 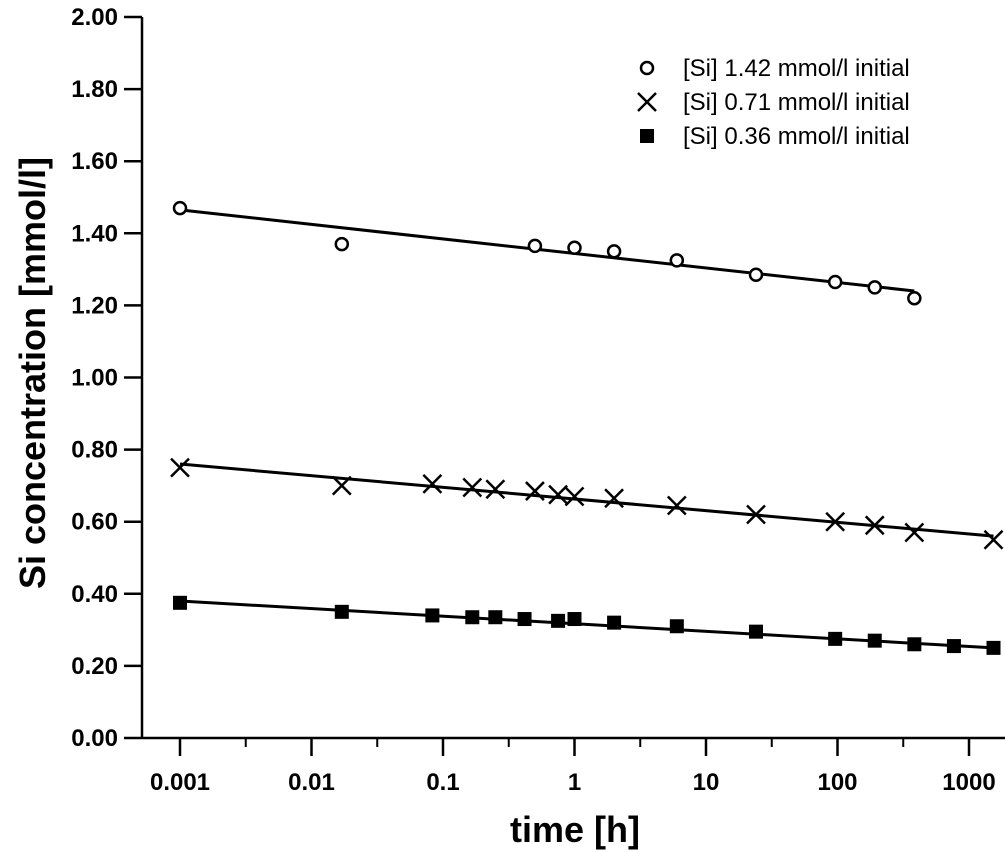 What do you see at coordinates (94, 594) in the screenshot?
I see `y-tick-label: 0.40` at bounding box center [94, 594].